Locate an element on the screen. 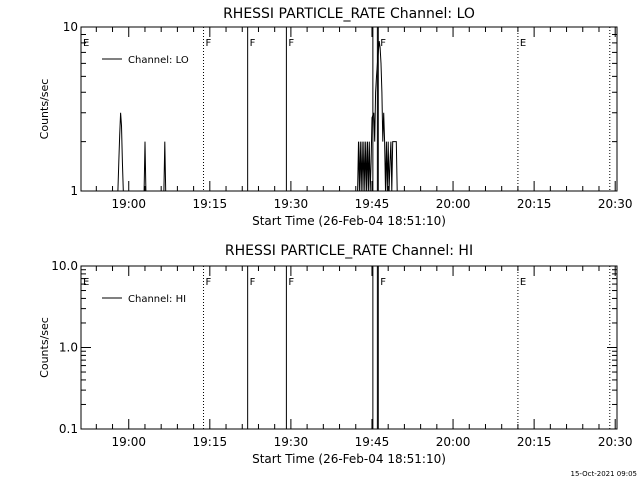 This screenshot has height=480, width=640. y-tick-label: 1.0 is located at coordinates (68, 348).